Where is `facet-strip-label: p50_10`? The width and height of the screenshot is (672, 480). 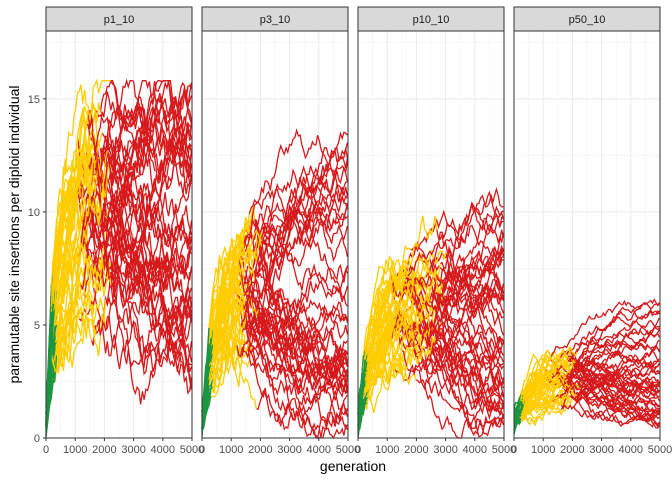
facet-strip-label: p50_10 is located at coordinates (587, 20).